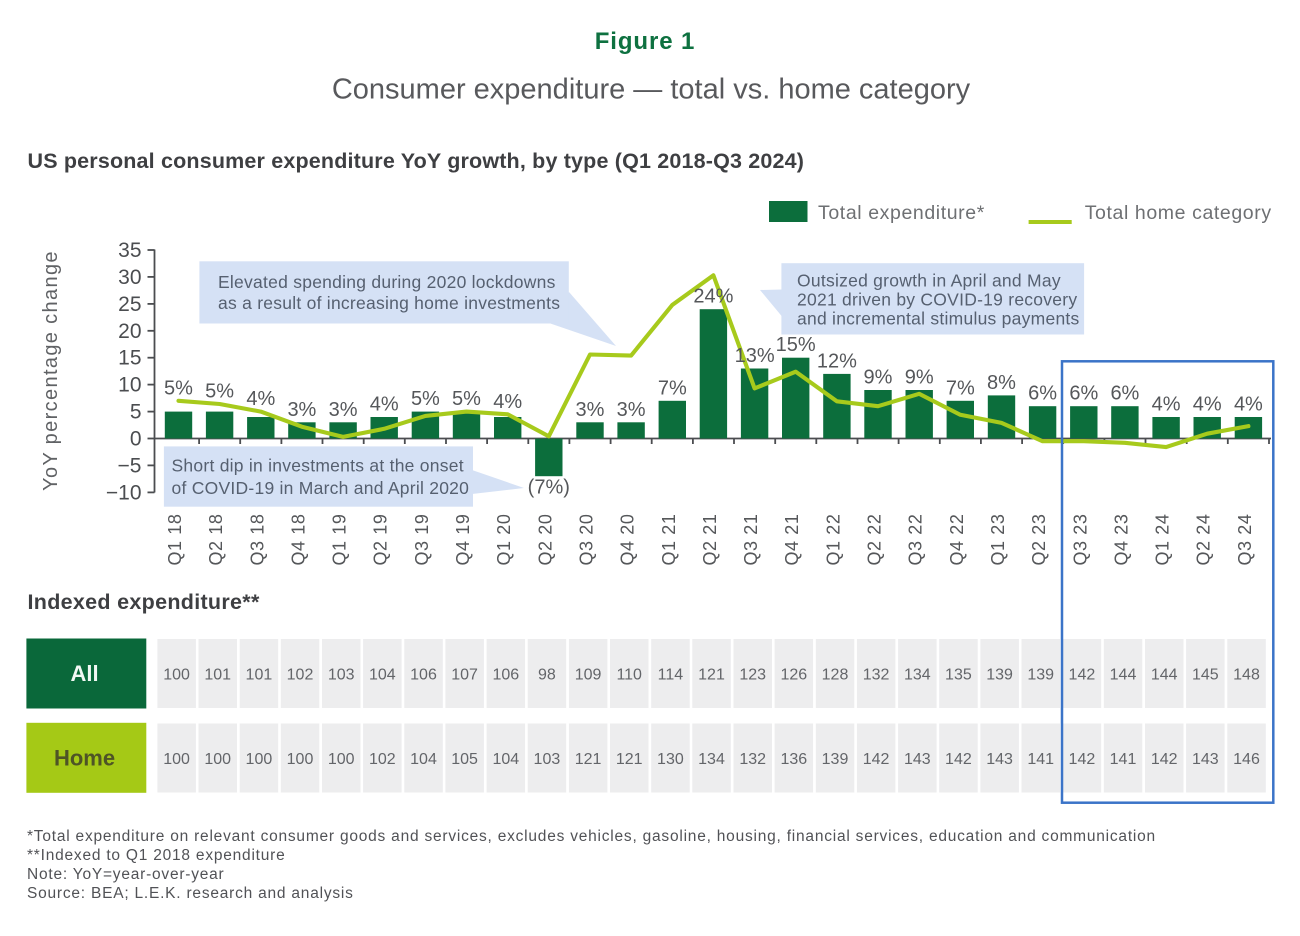  Describe the element at coordinates (1123, 759) in the screenshot. I see `svg-text: 141` at that location.